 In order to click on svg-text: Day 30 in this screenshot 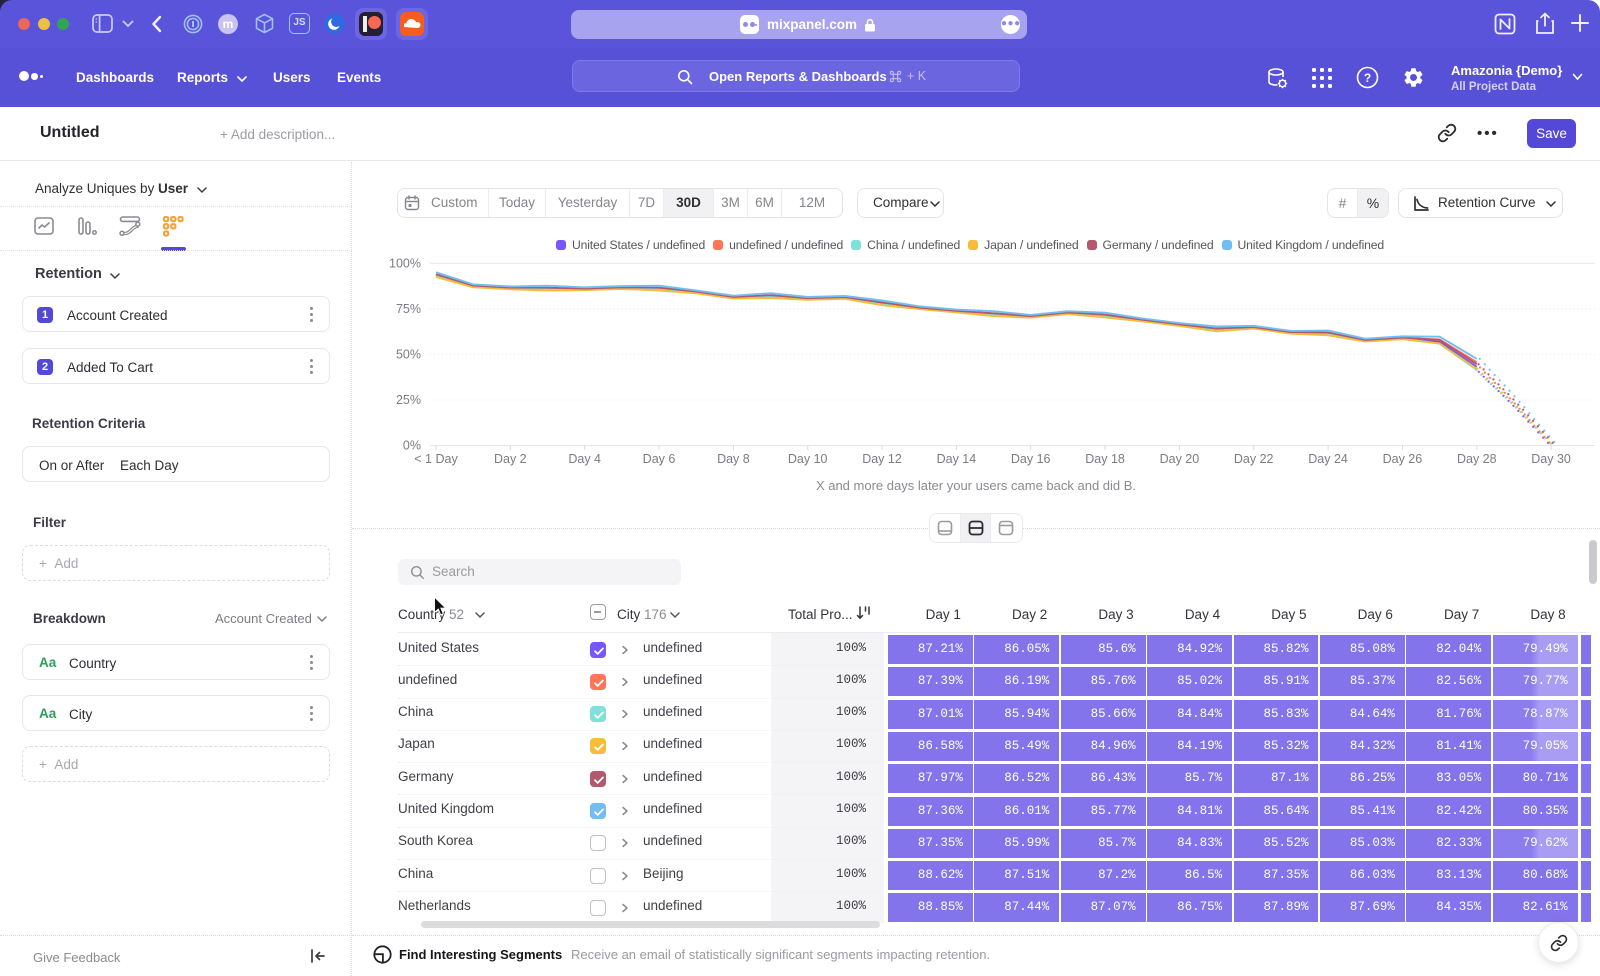, I will do `click(1551, 459)`.